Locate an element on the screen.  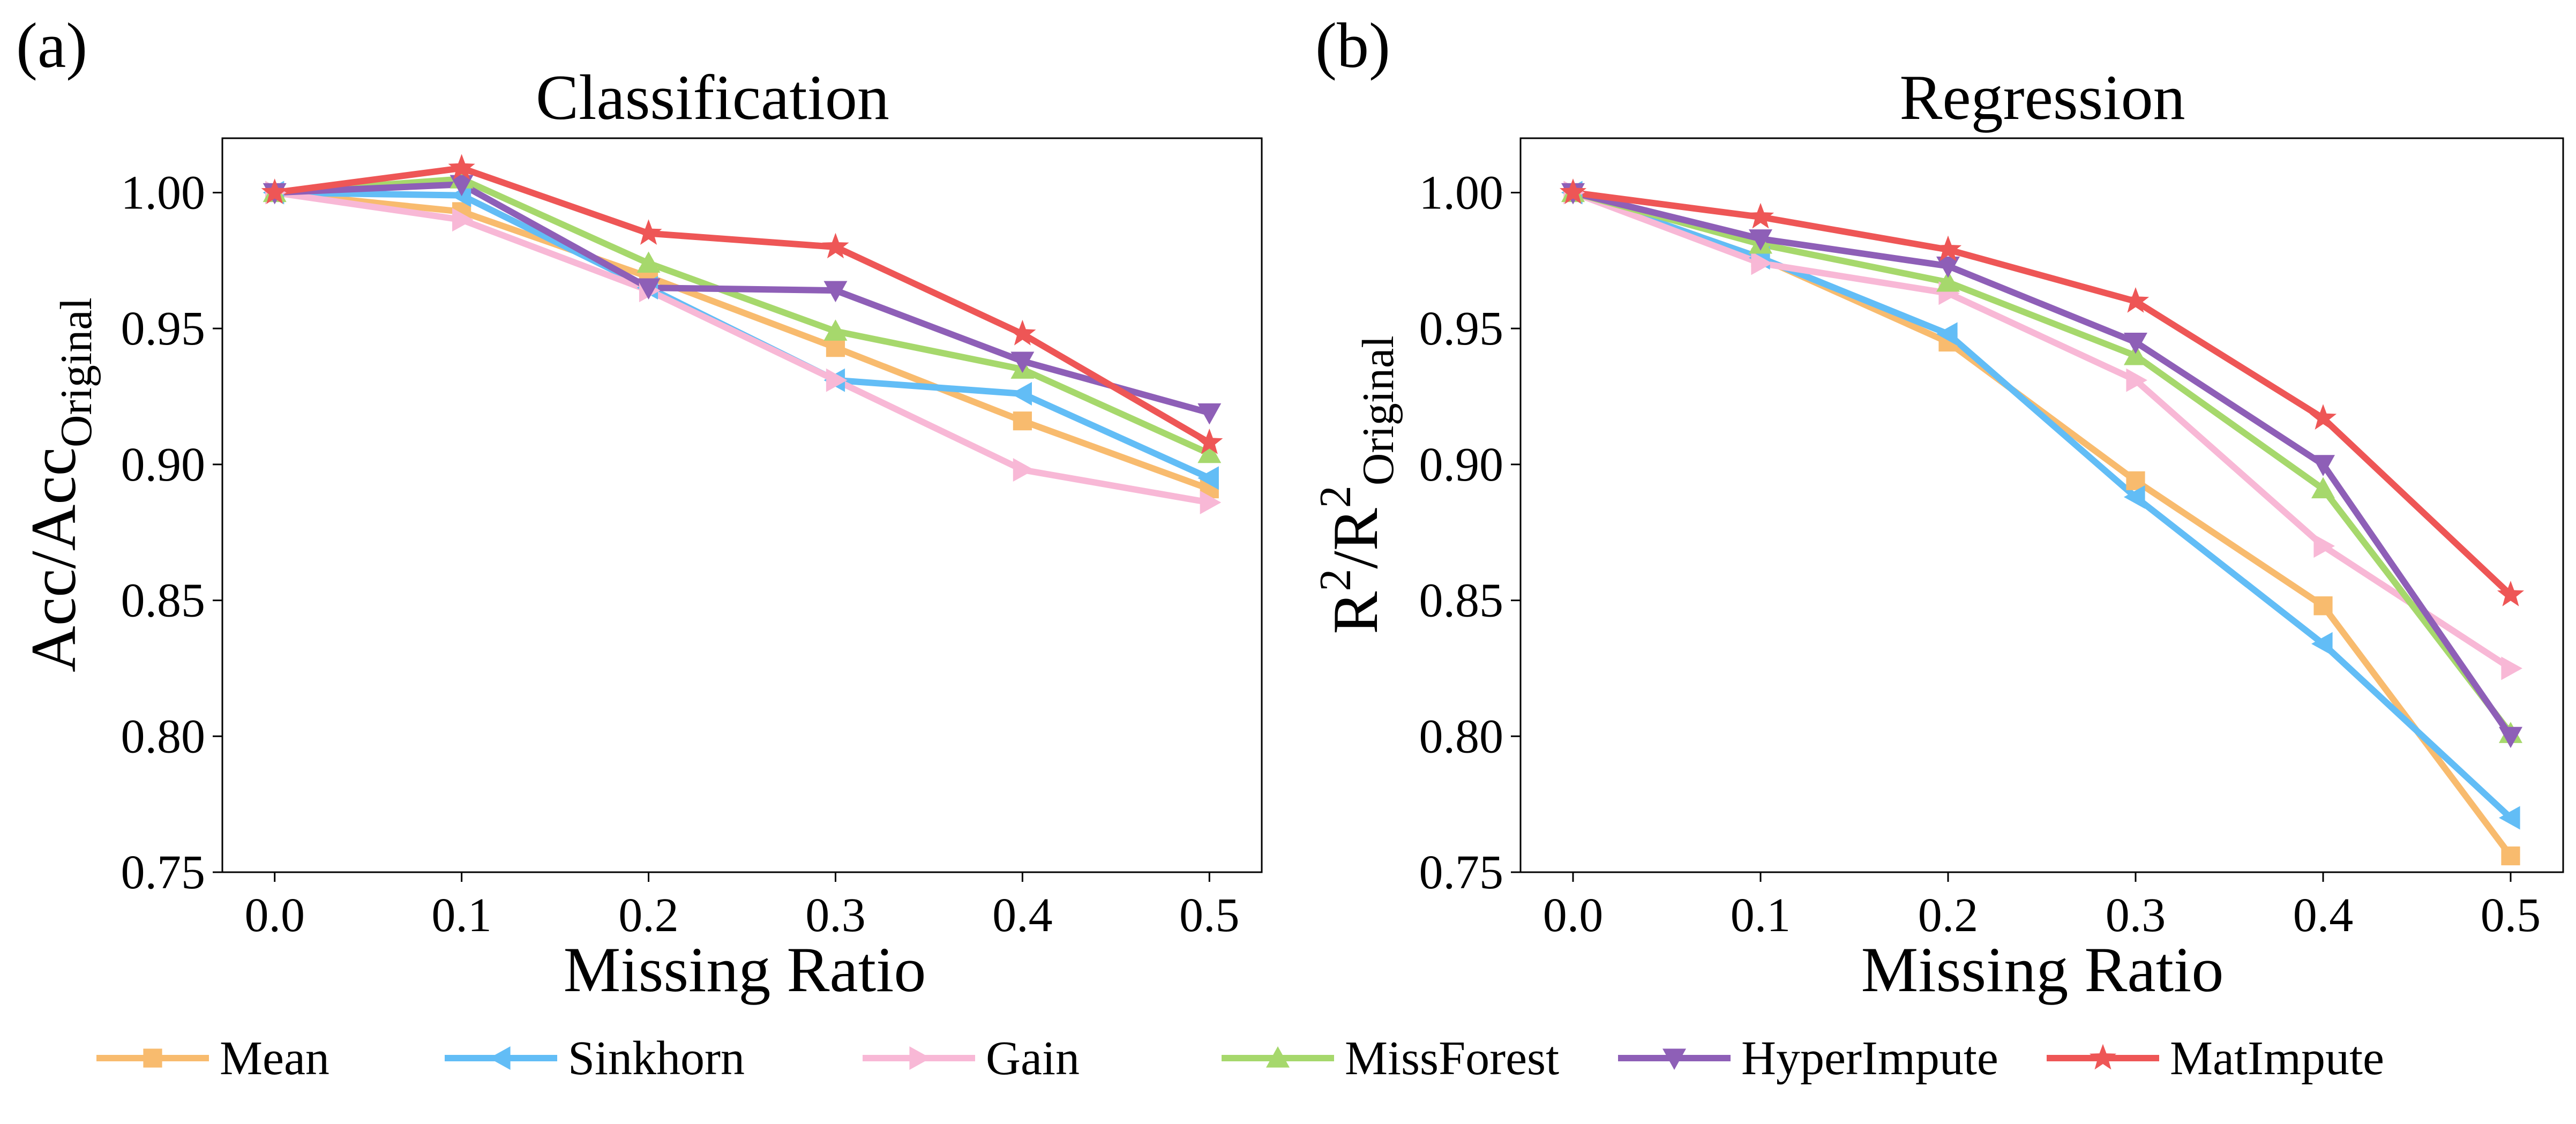
legend-label-gain: Gain is located at coordinates (1033, 1058).